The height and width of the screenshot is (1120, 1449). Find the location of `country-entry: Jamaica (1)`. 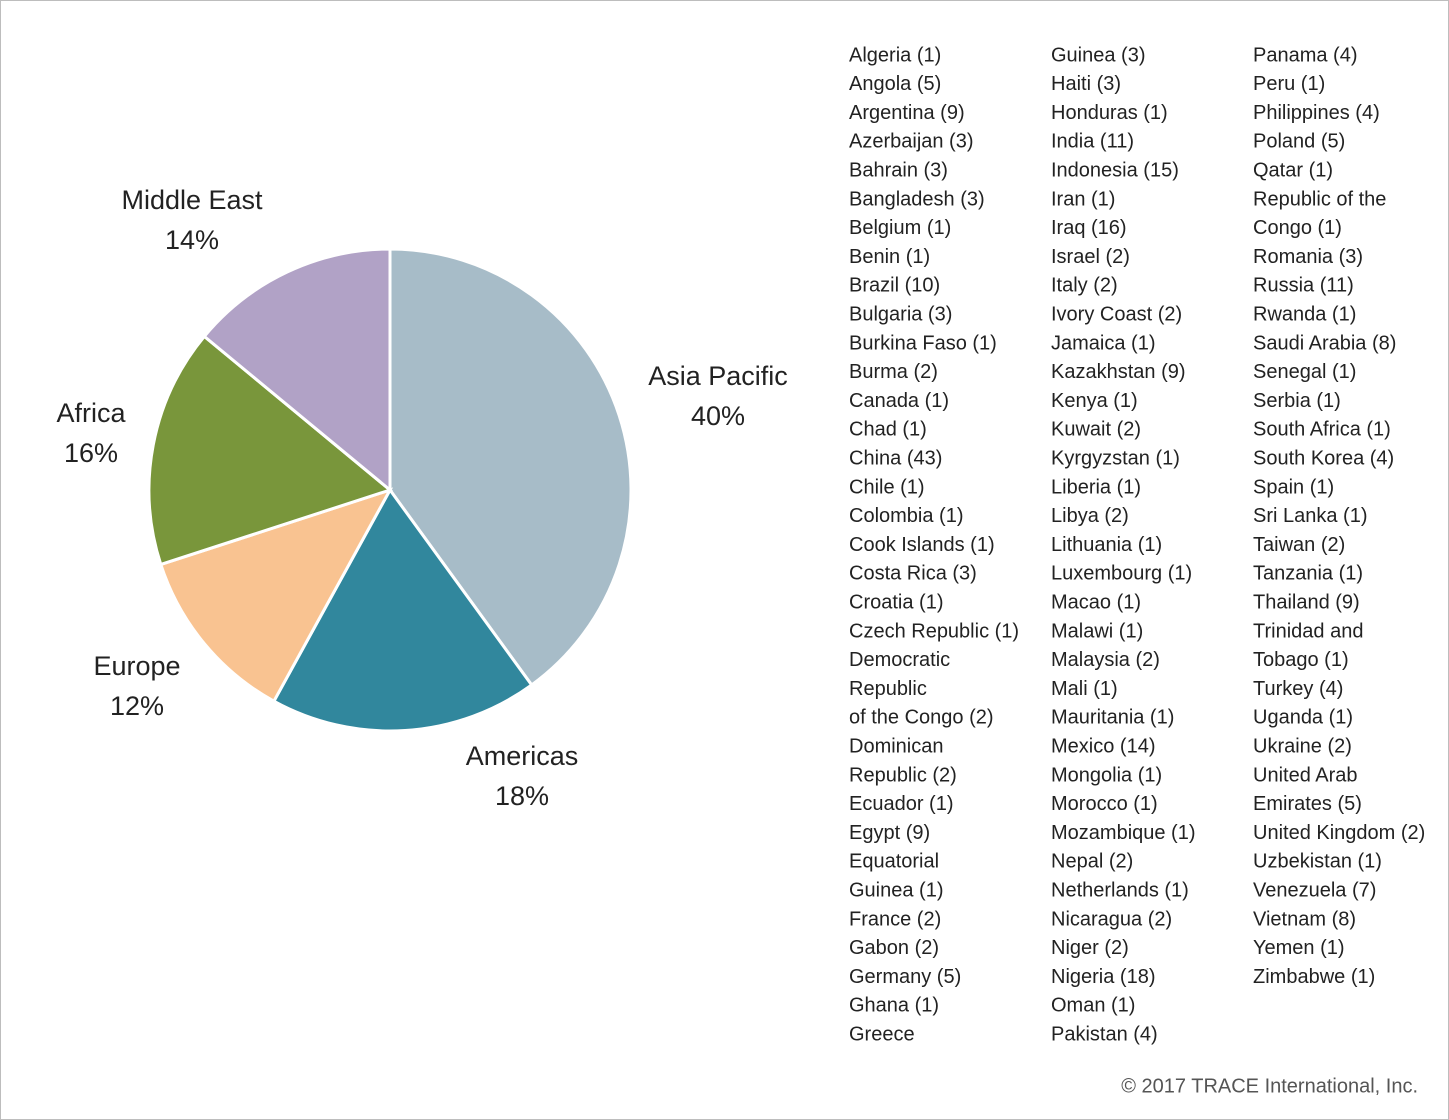

country-entry: Jamaica (1) is located at coordinates (1103, 343).